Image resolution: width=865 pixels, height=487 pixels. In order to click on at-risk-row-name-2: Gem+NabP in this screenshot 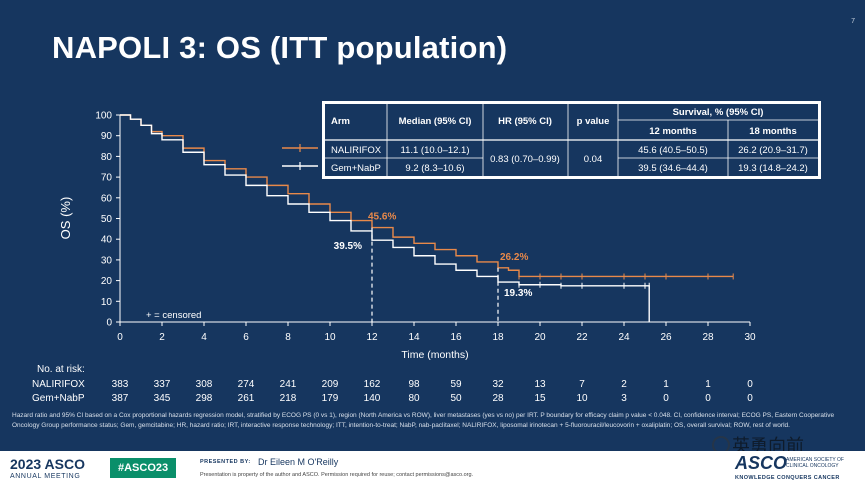, I will do `click(58, 398)`.